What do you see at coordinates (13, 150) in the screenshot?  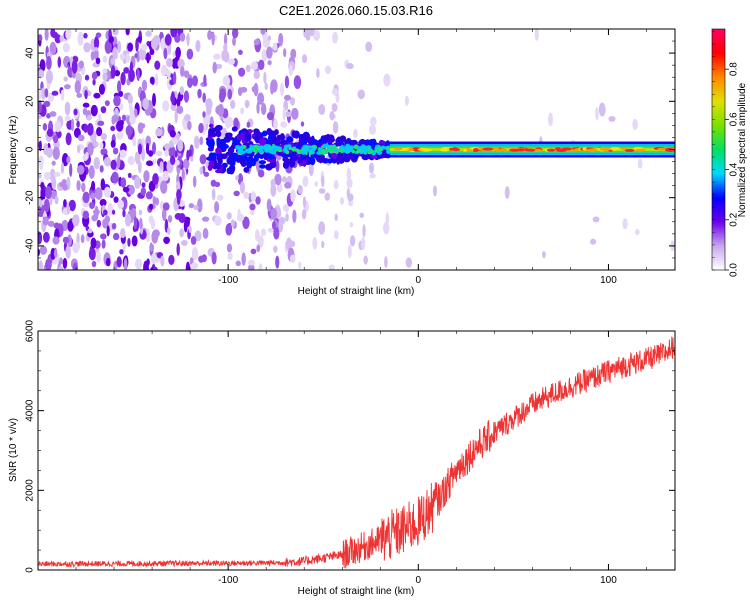 I see `spectrogram-y-label: Frequency (Hz)` at bounding box center [13, 150].